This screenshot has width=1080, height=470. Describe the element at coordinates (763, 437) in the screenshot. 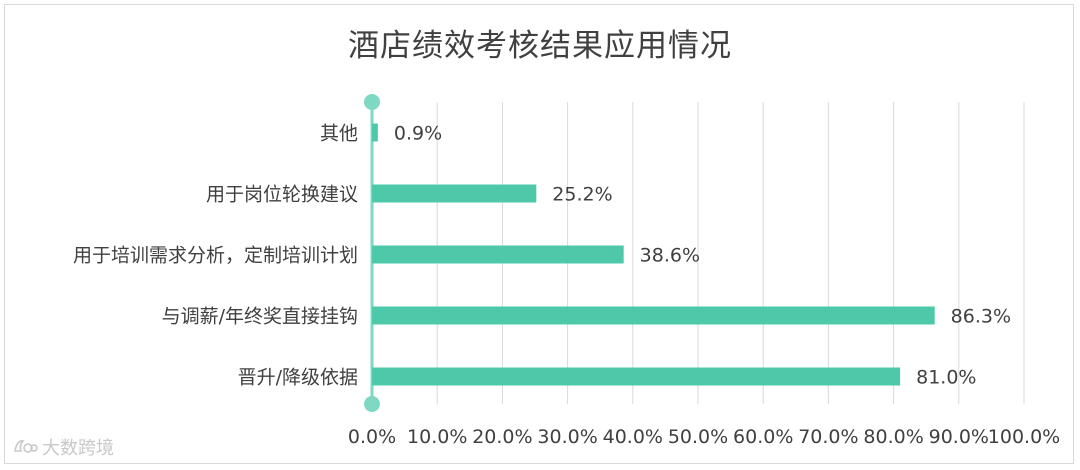

I see `x-tick-label: 60.0%` at that location.